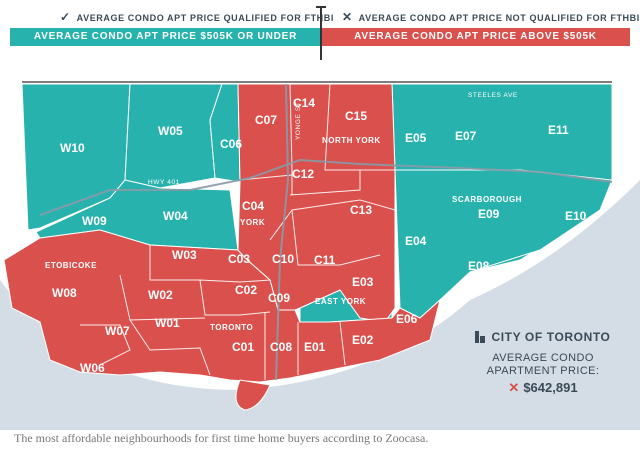 The width and height of the screenshot is (640, 459). Describe the element at coordinates (282, 232) in the screenshot. I see `yonge-line` at that location.